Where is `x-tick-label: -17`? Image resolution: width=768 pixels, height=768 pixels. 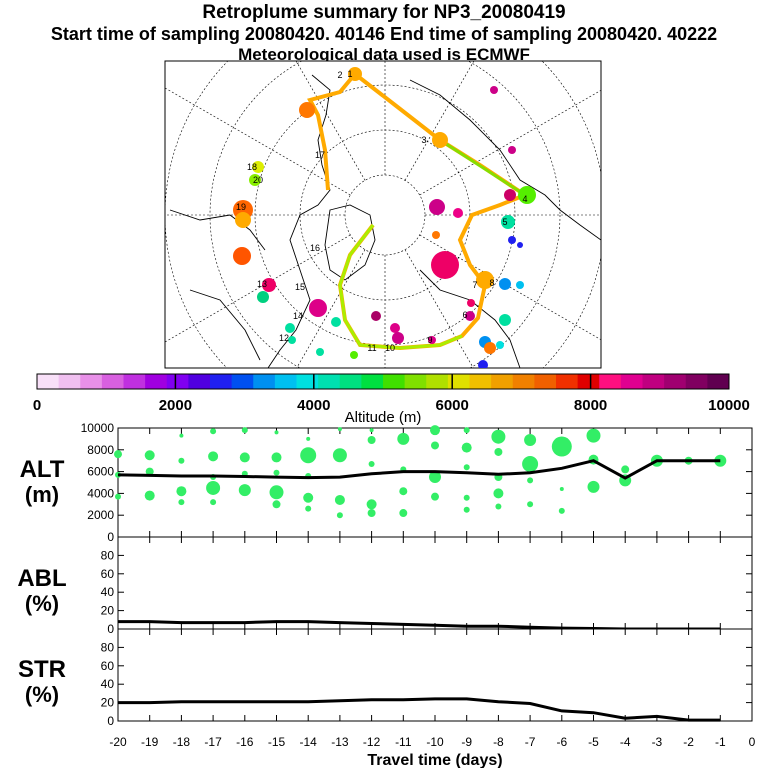
x-tick-label: -17 is located at coordinates (213, 742).